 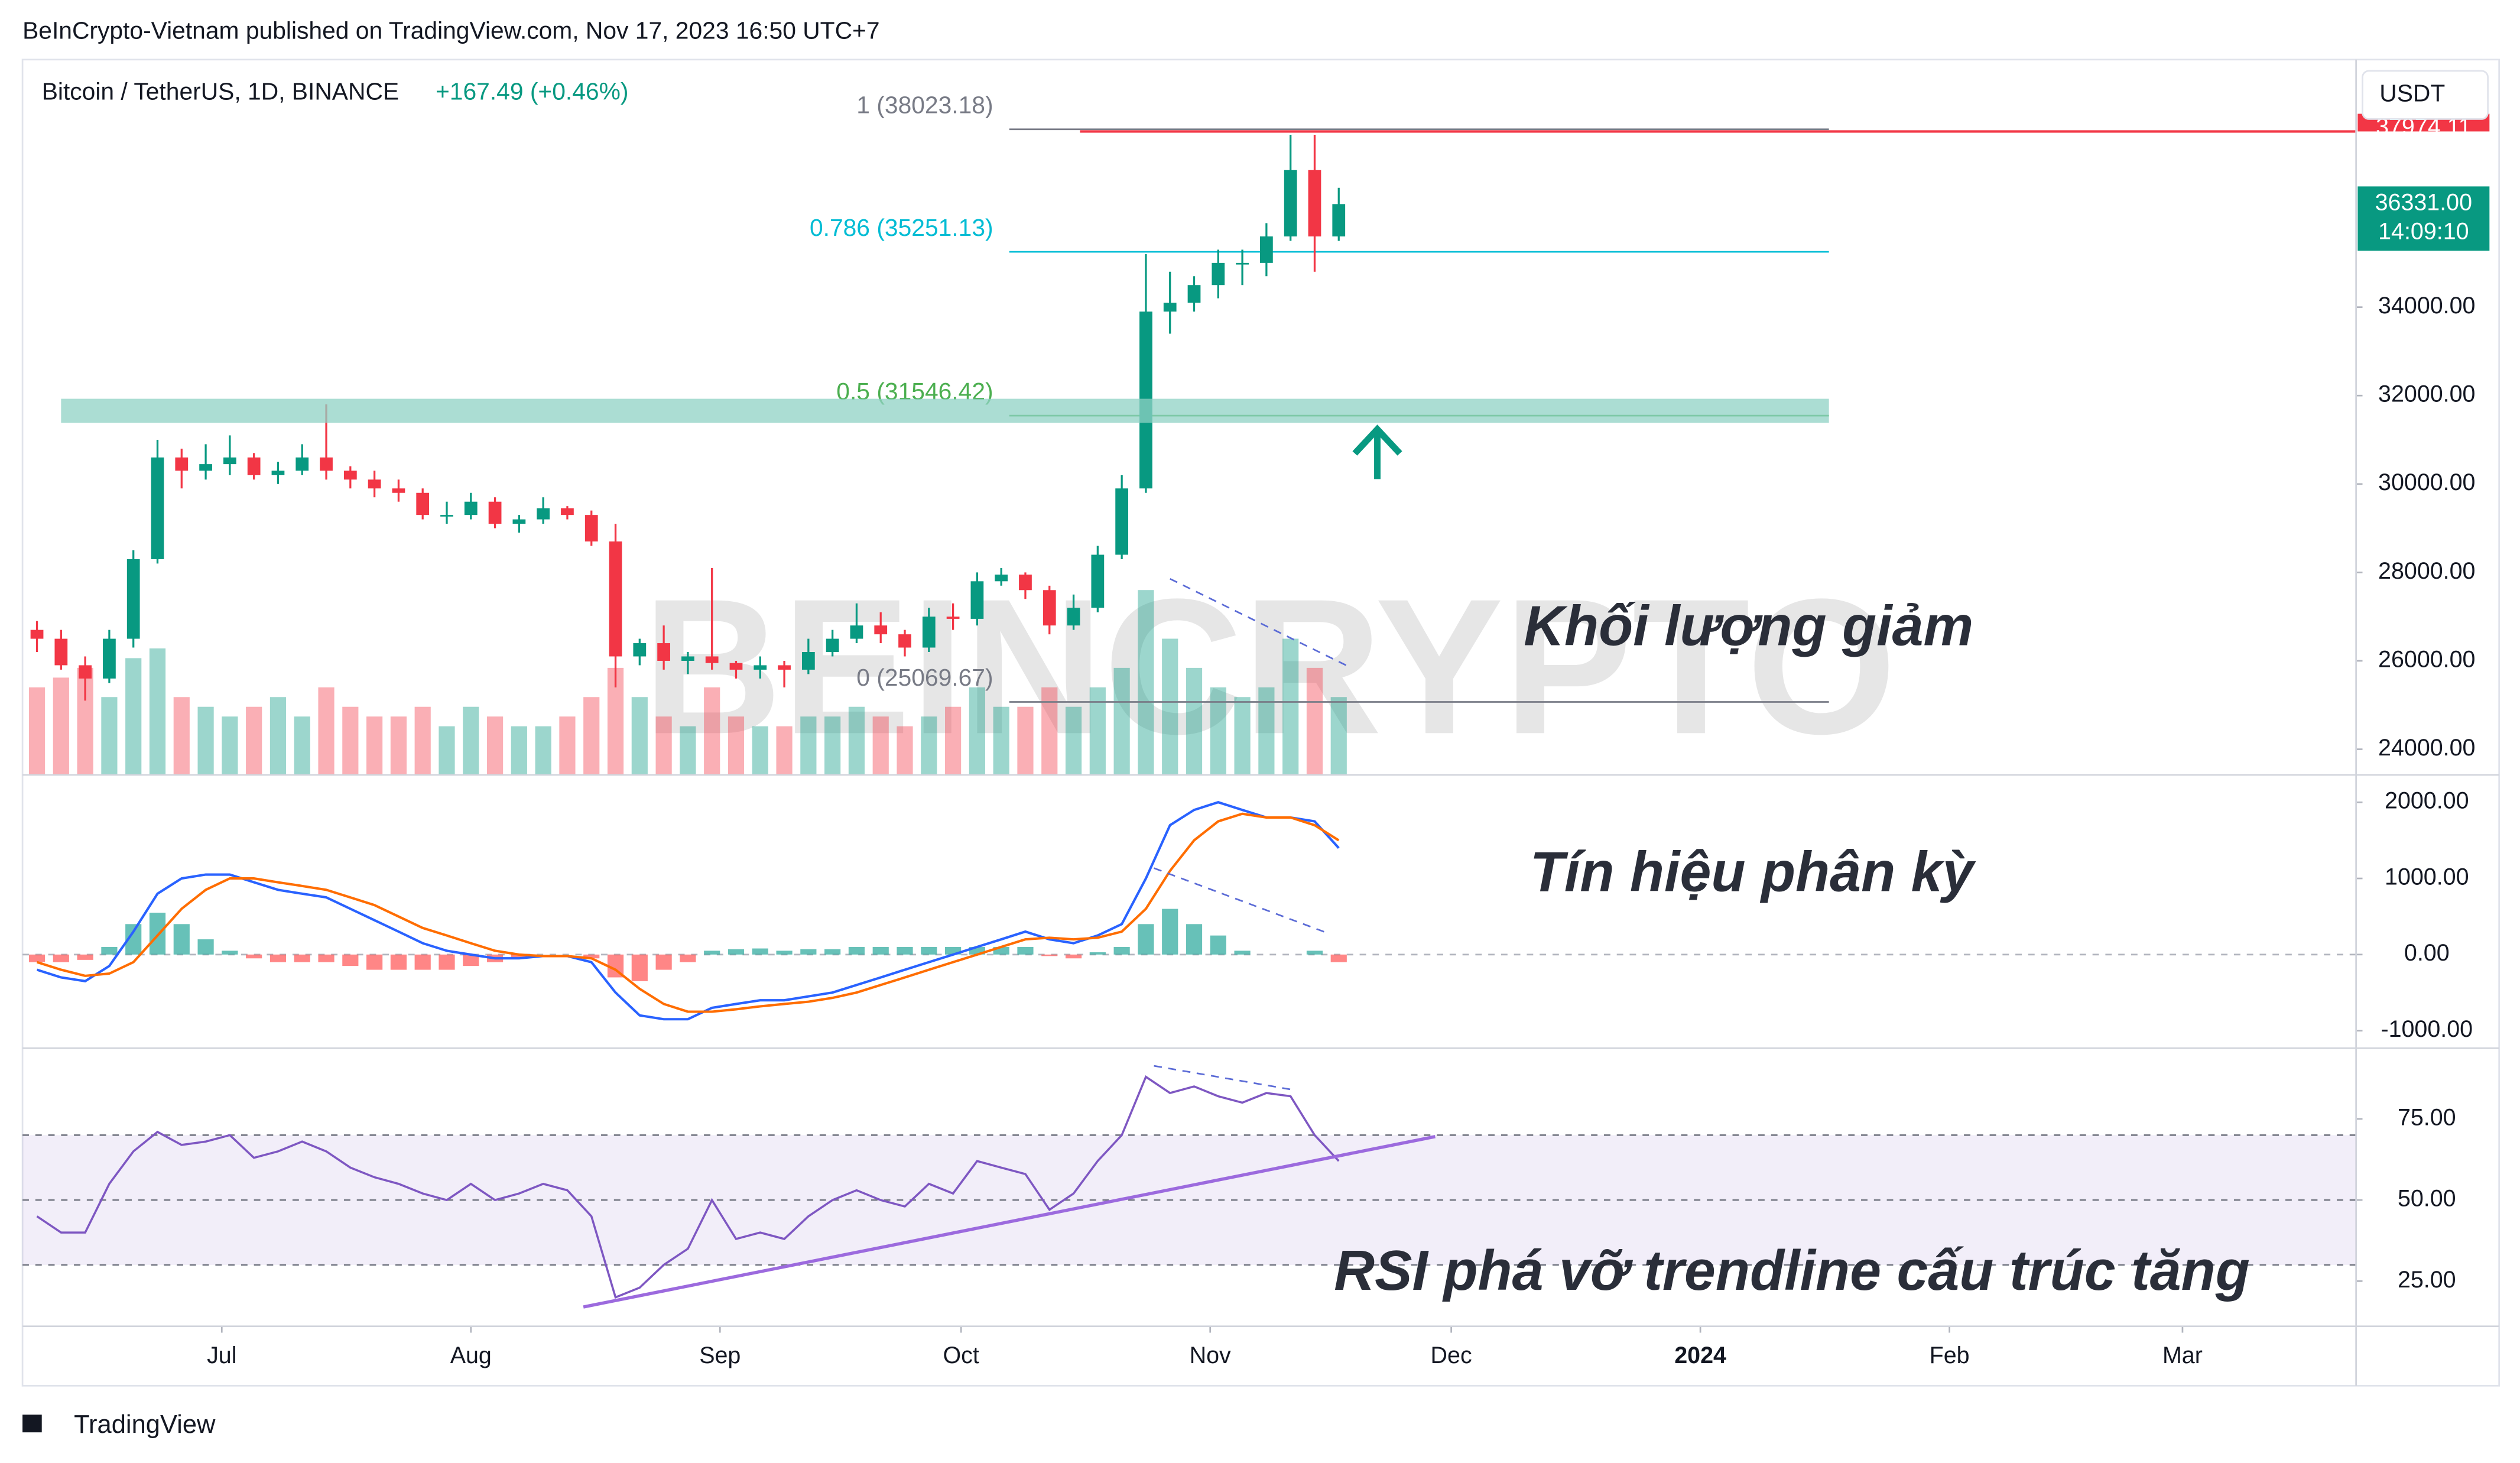 What do you see at coordinates (2427, 877) in the screenshot?
I see `y-tick-label: 1000.00` at bounding box center [2427, 877].